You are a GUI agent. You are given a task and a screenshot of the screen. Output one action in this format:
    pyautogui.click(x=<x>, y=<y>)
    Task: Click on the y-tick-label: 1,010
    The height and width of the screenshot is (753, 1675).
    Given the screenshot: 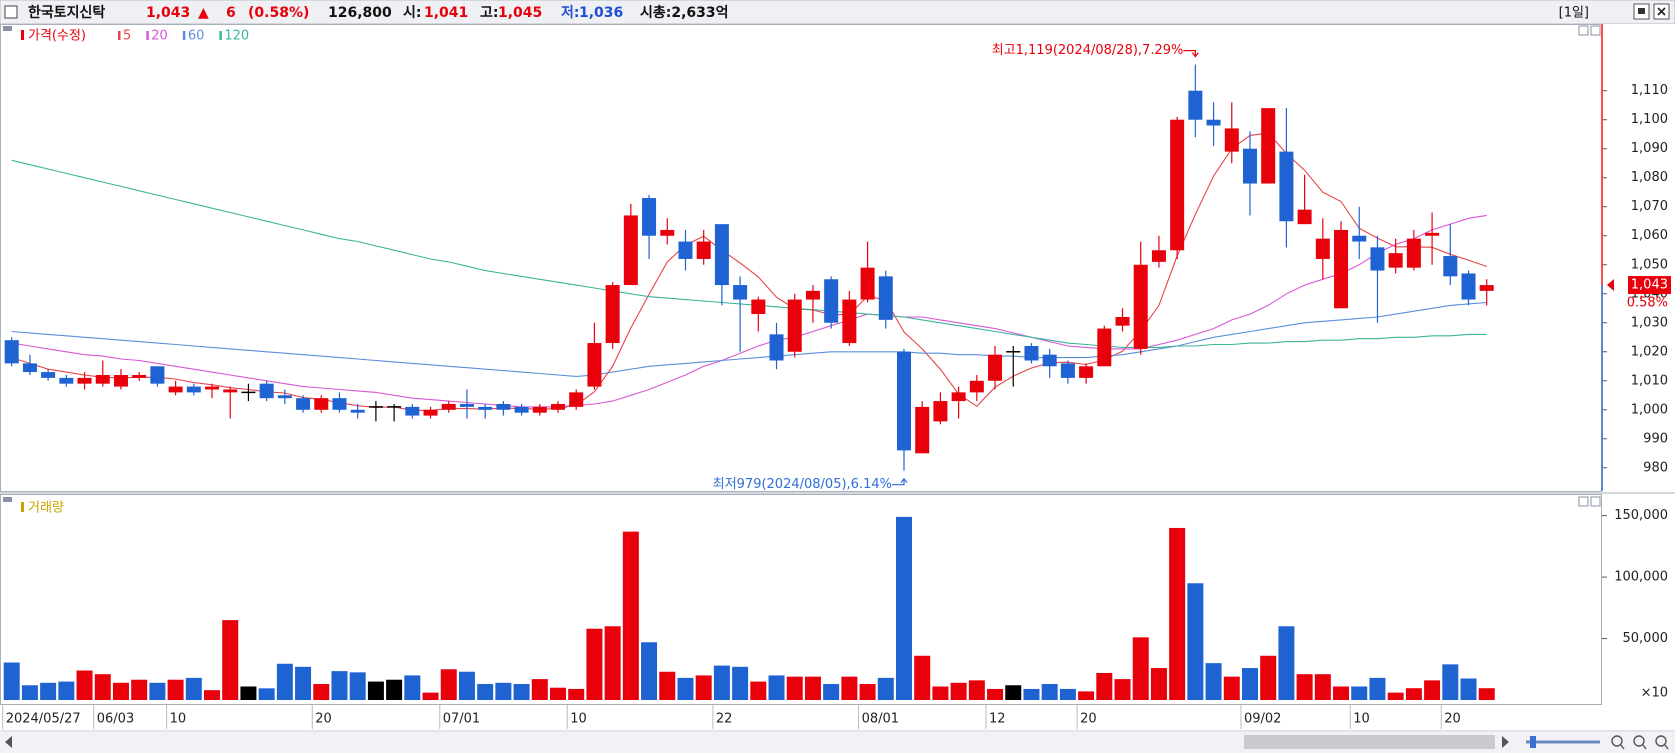 What is the action you would take?
    pyautogui.click(x=1649, y=380)
    